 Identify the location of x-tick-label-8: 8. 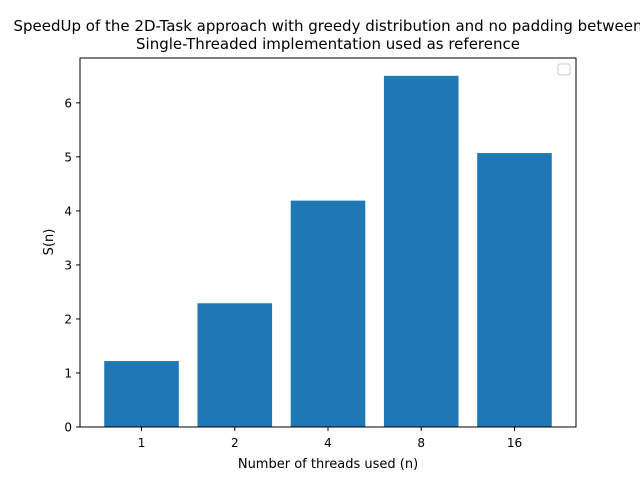
(421, 443).